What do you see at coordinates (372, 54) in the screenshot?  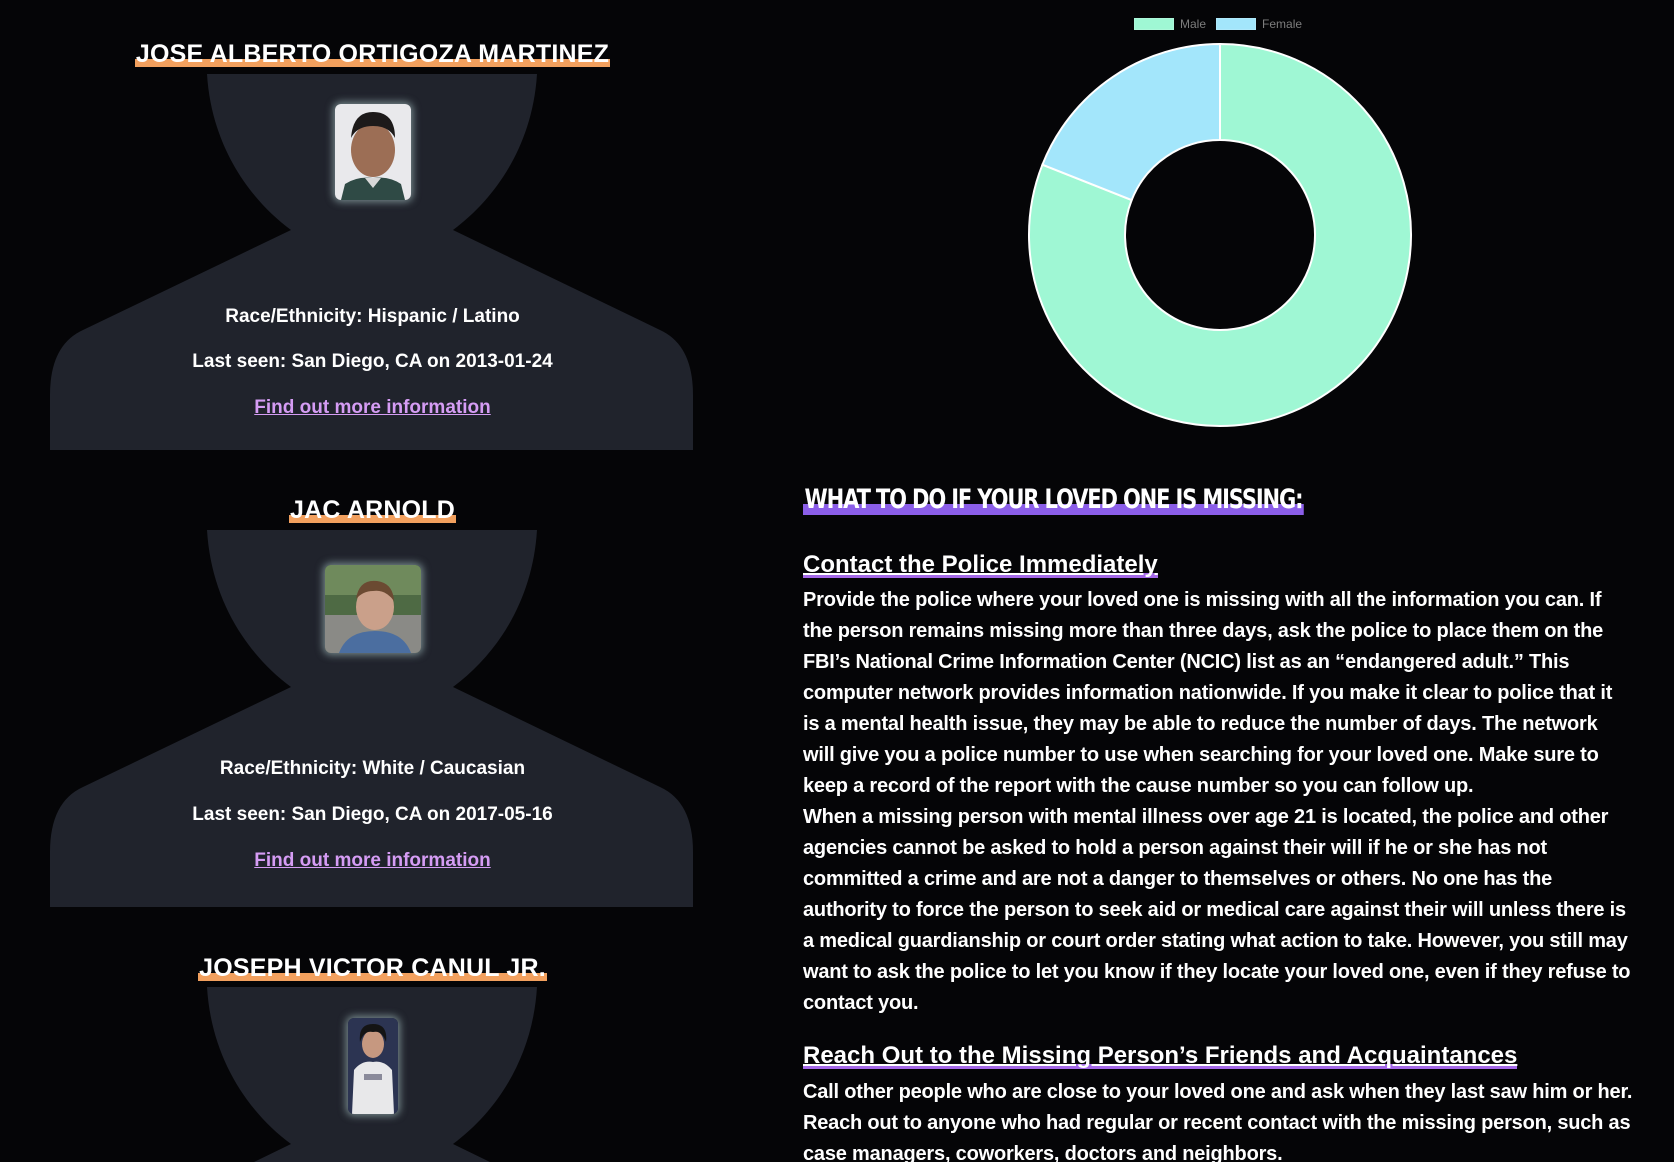 I see `person-name: JOSE ALBERTO ORTIGOZA MARTINEZ` at bounding box center [372, 54].